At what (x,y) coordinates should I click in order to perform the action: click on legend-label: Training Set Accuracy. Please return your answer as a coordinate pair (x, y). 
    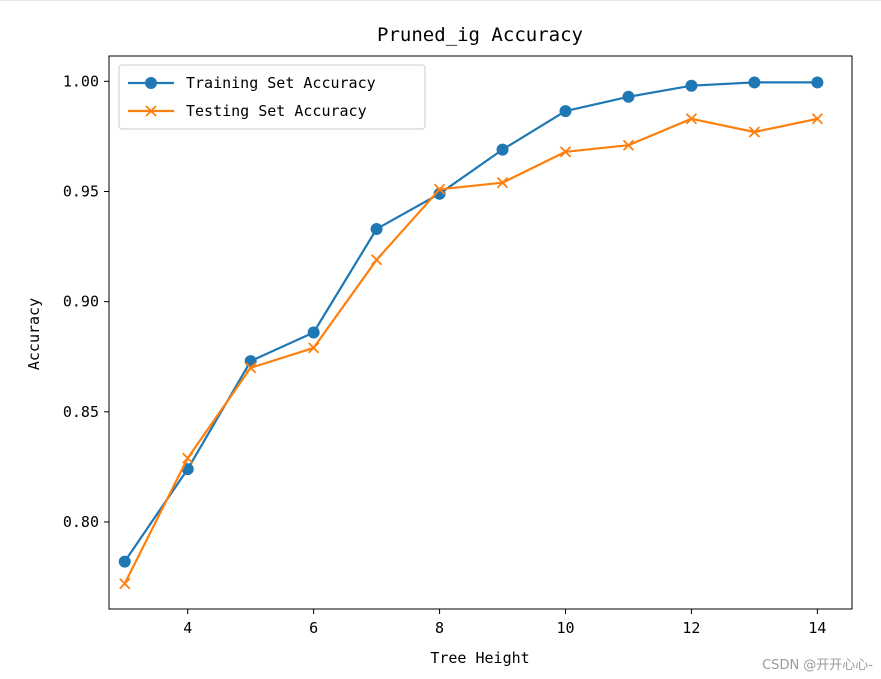
    Looking at the image, I should click on (281, 83).